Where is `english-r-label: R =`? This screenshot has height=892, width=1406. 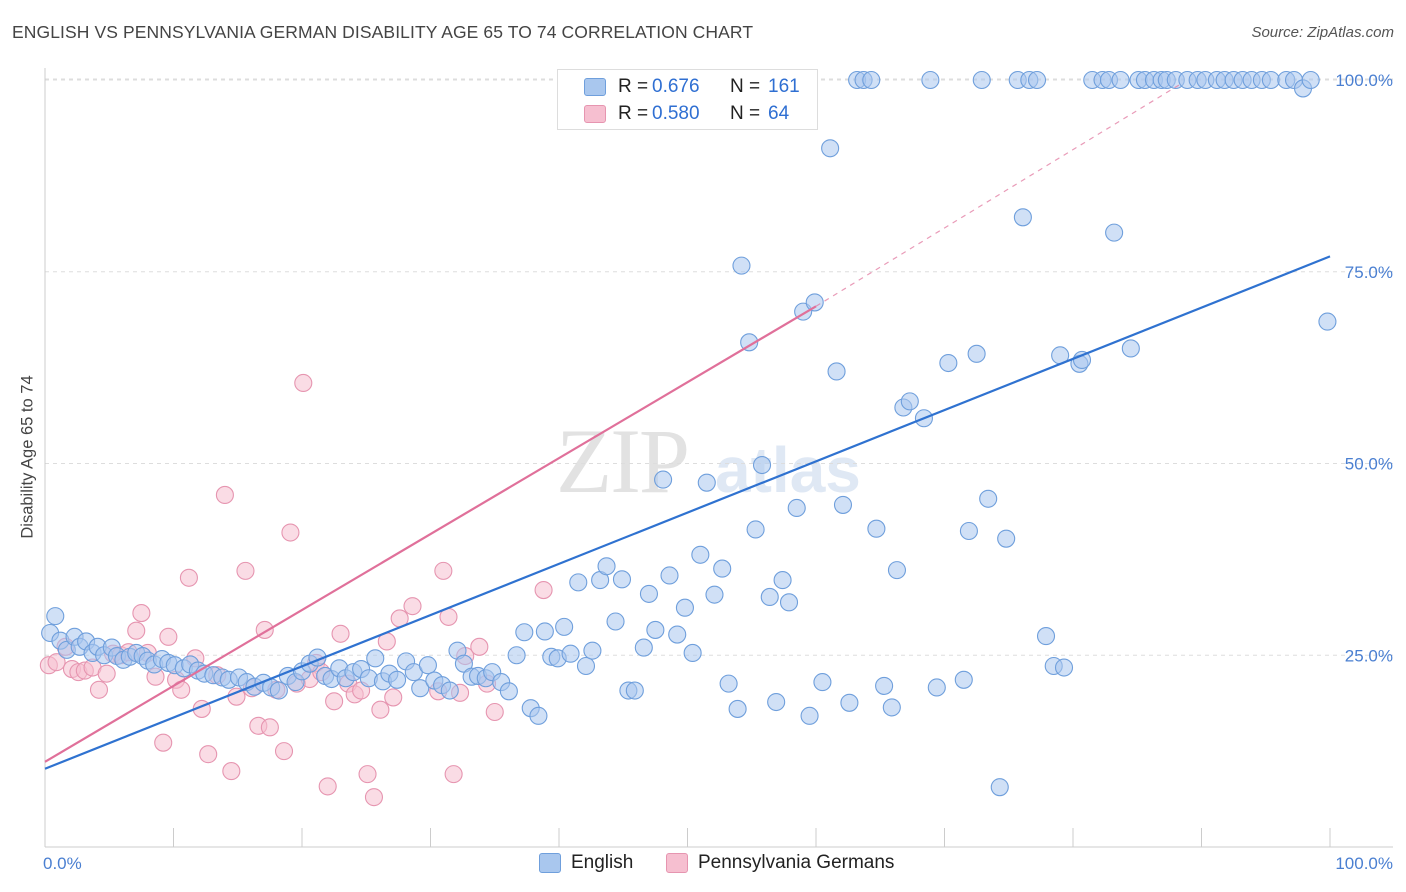 english-r-label: R = is located at coordinates (633, 86).